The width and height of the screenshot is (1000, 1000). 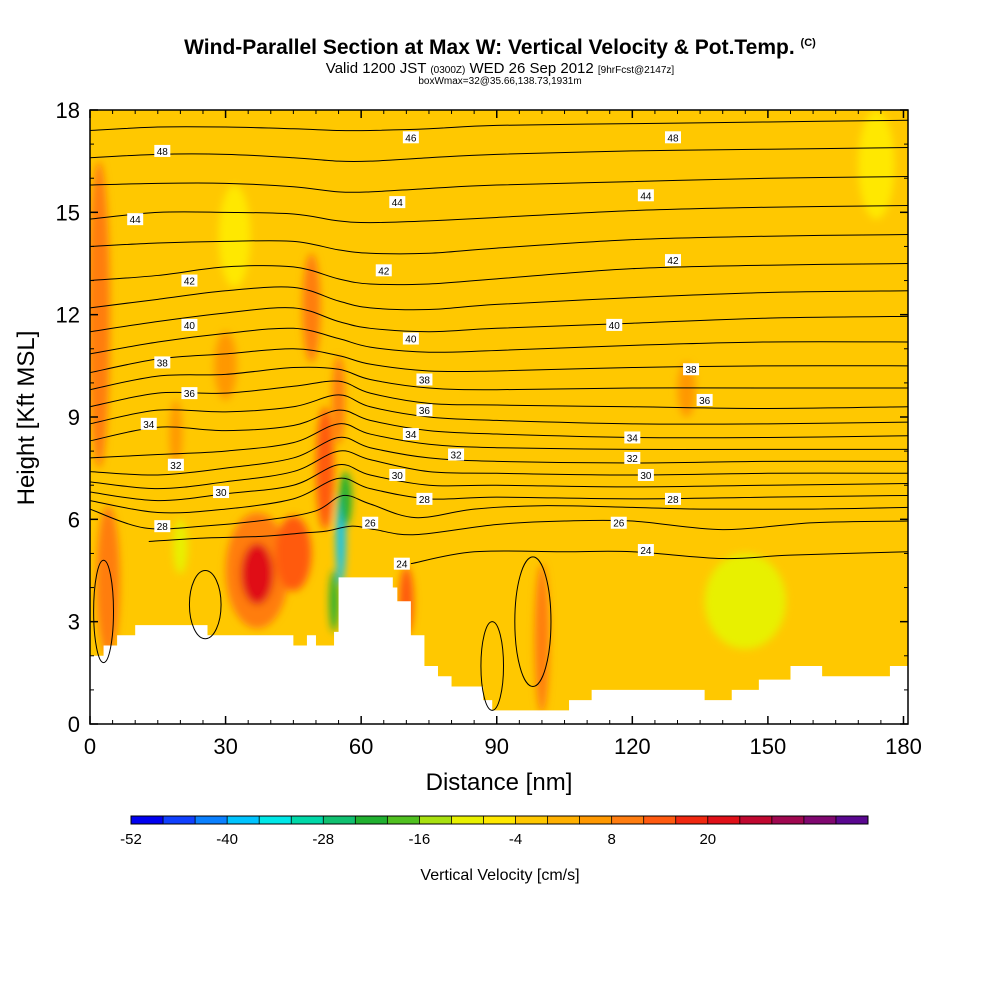 I want to click on colorbar-title: Vertical Velocity [cm/s], so click(x=499, y=875).